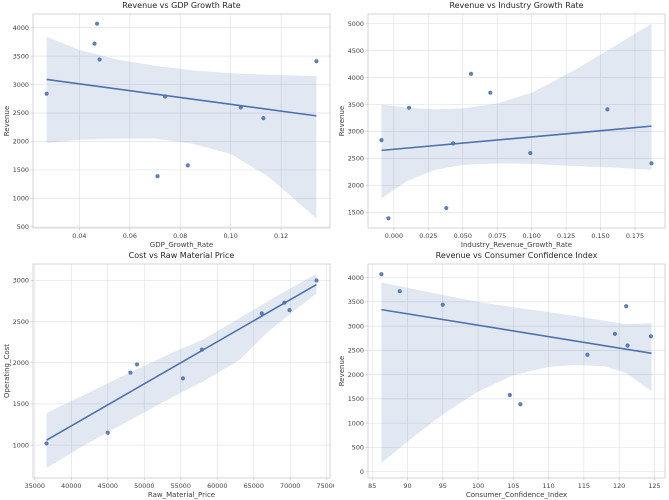  I want to click on x-tick-label: 115, so click(584, 486).